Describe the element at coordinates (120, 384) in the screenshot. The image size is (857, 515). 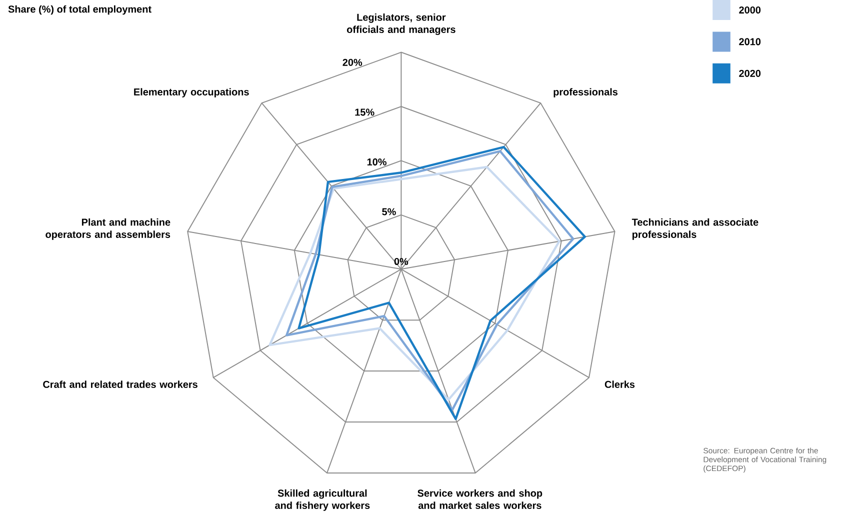
I see `spoke-label: Craft and related trades workers` at that location.